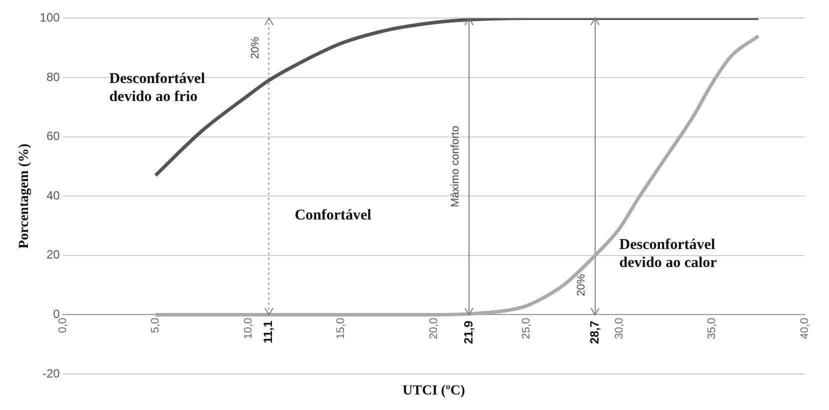 The height and width of the screenshot is (410, 829). I want to click on annotation: Desconfortável devido ao frio, so click(157, 87).